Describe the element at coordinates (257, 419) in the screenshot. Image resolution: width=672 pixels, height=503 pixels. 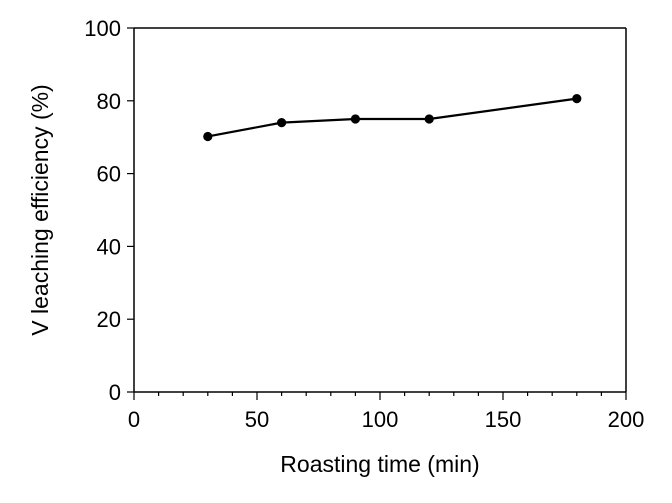
I see `x-tick-label: 50` at that location.